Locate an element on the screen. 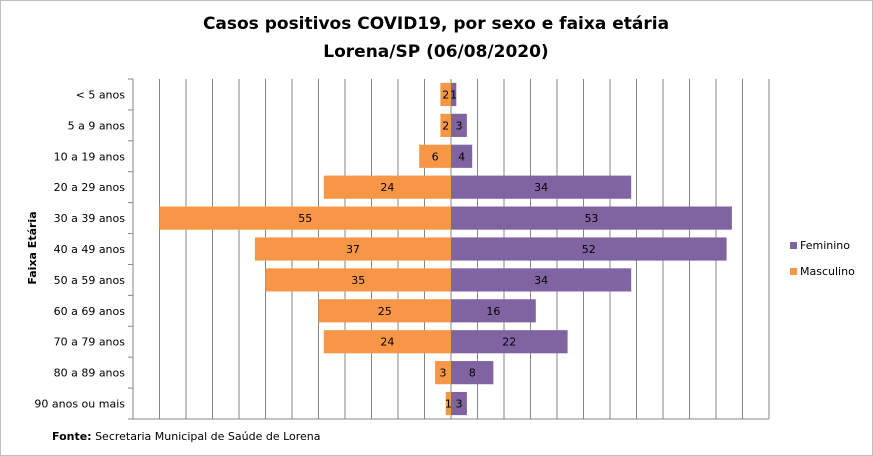  y-tick-label: 20 a 29 anos is located at coordinates (90, 187).